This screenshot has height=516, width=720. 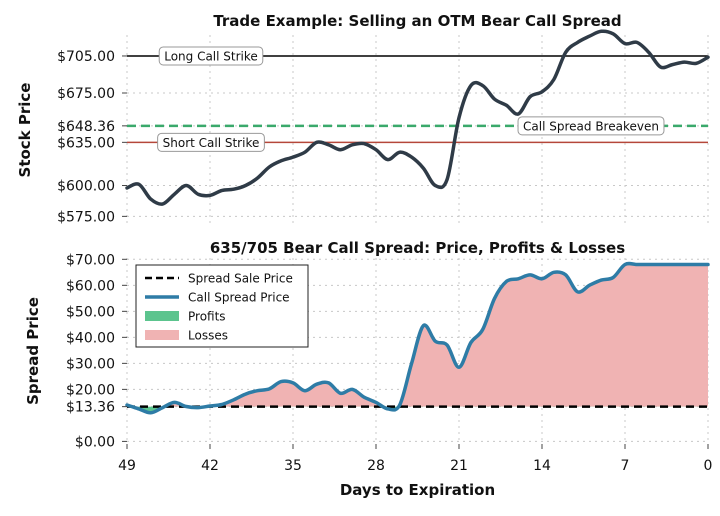 I want to click on stock-y-tick-label: $705.00, so click(x=86, y=57).